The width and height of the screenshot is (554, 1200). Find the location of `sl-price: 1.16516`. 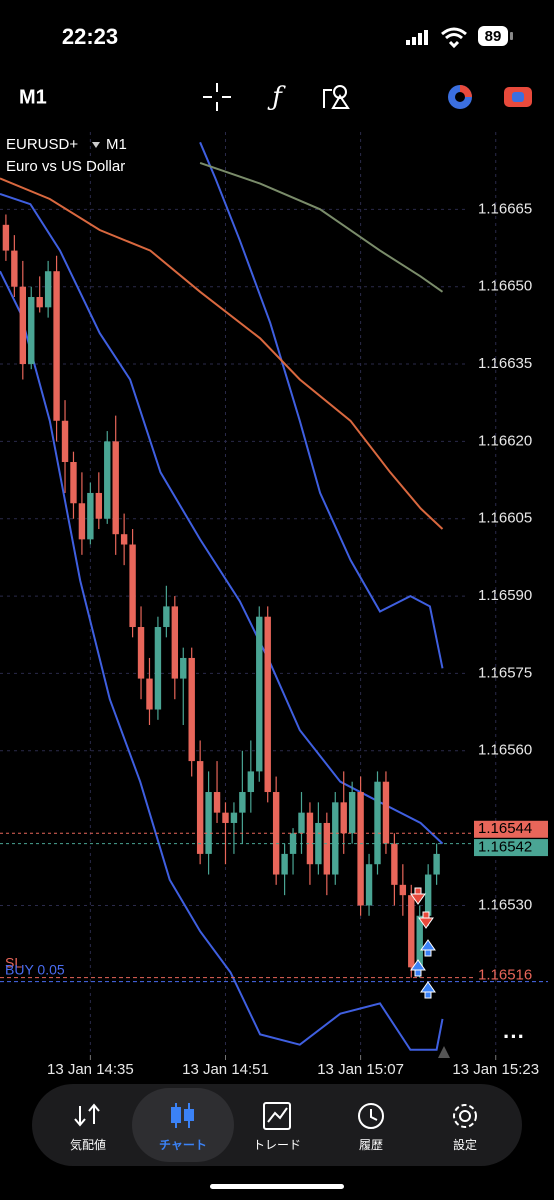

sl-price: 1.16516 is located at coordinates (505, 975).